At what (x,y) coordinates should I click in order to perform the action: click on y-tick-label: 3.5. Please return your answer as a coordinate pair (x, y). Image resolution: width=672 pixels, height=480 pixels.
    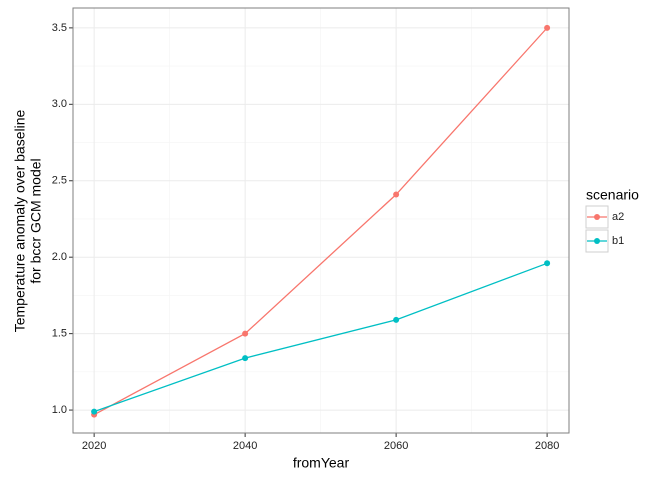
    Looking at the image, I should click on (59, 28).